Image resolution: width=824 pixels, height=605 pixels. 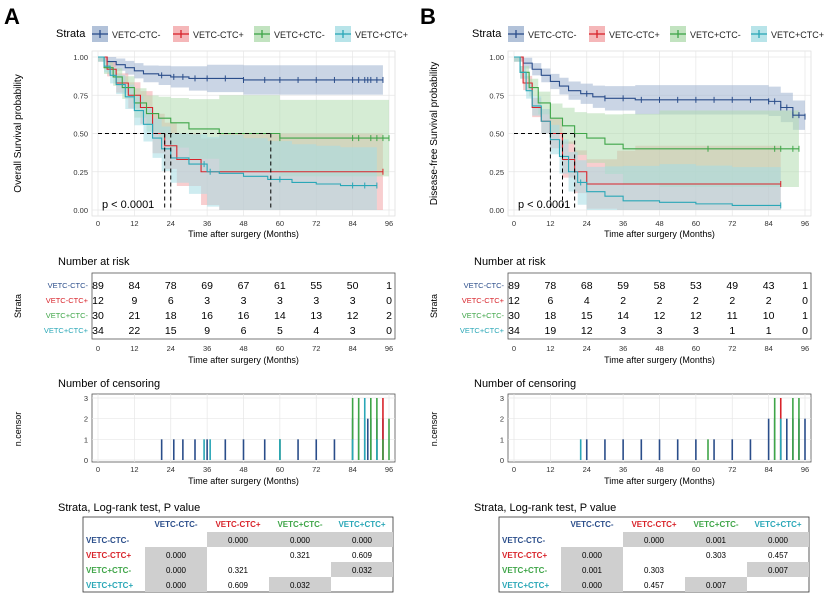 I want to click on risk-cell: 5, so click(x=280, y=331).